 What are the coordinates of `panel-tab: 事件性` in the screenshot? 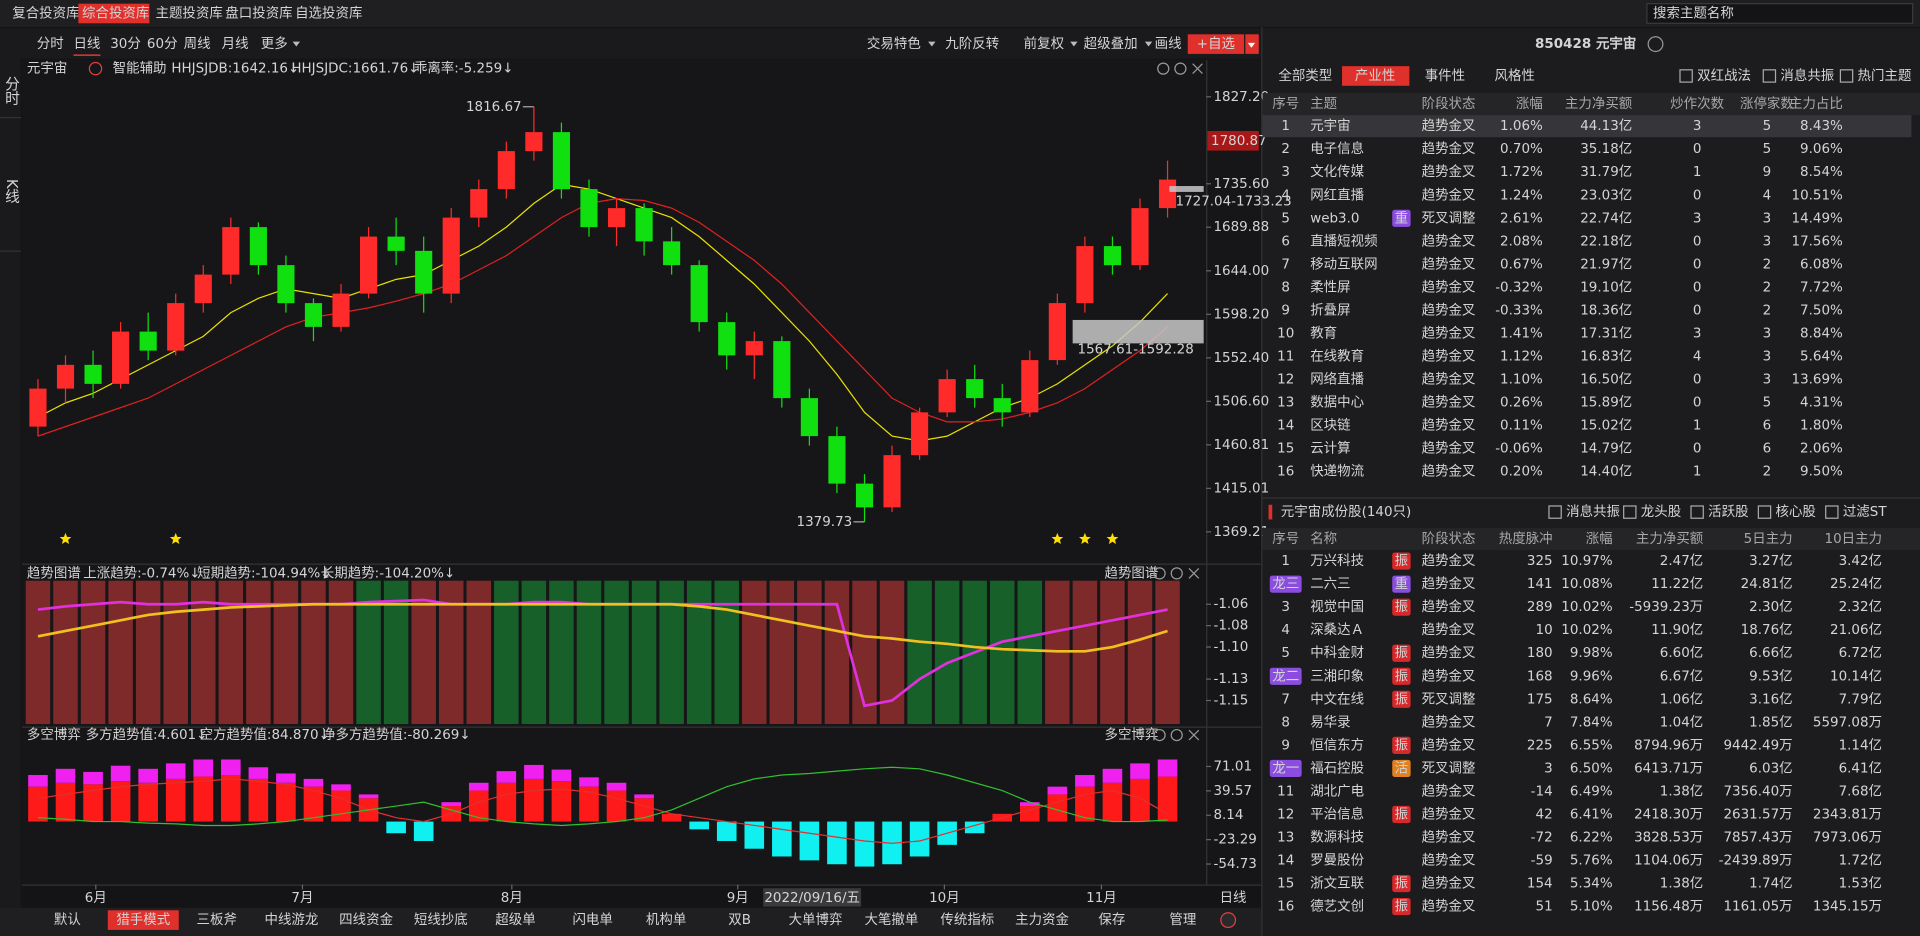 It's located at (1445, 76).